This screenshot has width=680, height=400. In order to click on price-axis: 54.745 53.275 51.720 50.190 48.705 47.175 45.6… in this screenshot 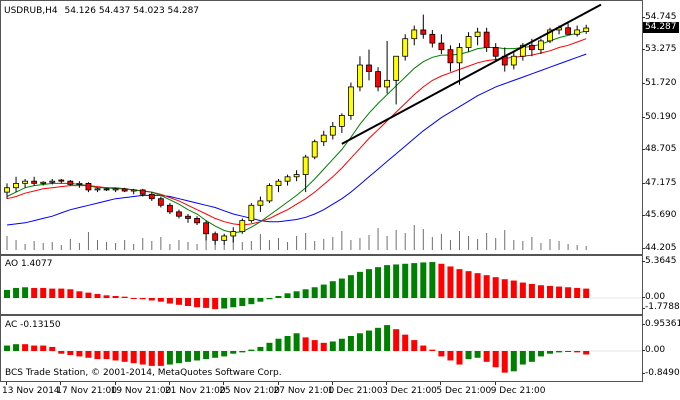, I will do `click(661, 127)`.